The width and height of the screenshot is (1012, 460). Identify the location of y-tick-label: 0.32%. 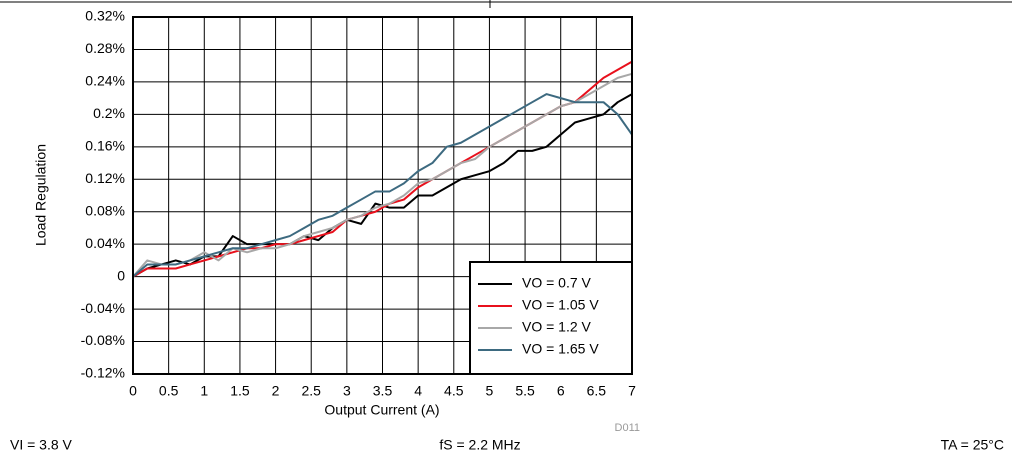
(105, 16).